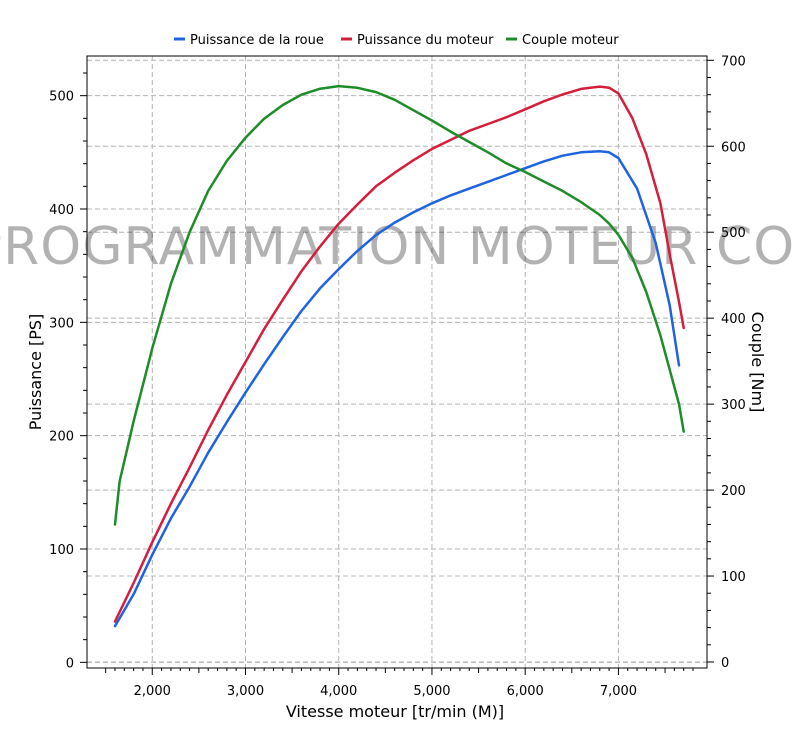 Image resolution: width=793 pixels, height=741 pixels. I want to click on x-axis-title: Vitesse moteur [tr/min (M)], so click(395, 711).